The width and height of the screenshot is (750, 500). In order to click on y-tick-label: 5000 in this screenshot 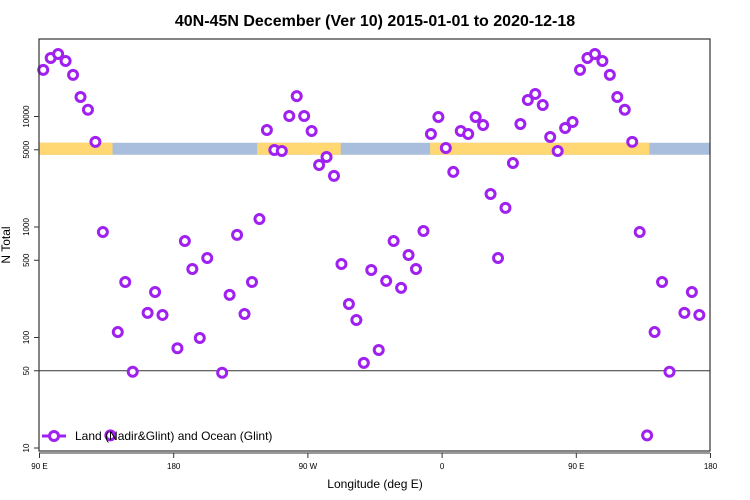, I will do `click(26, 149)`.